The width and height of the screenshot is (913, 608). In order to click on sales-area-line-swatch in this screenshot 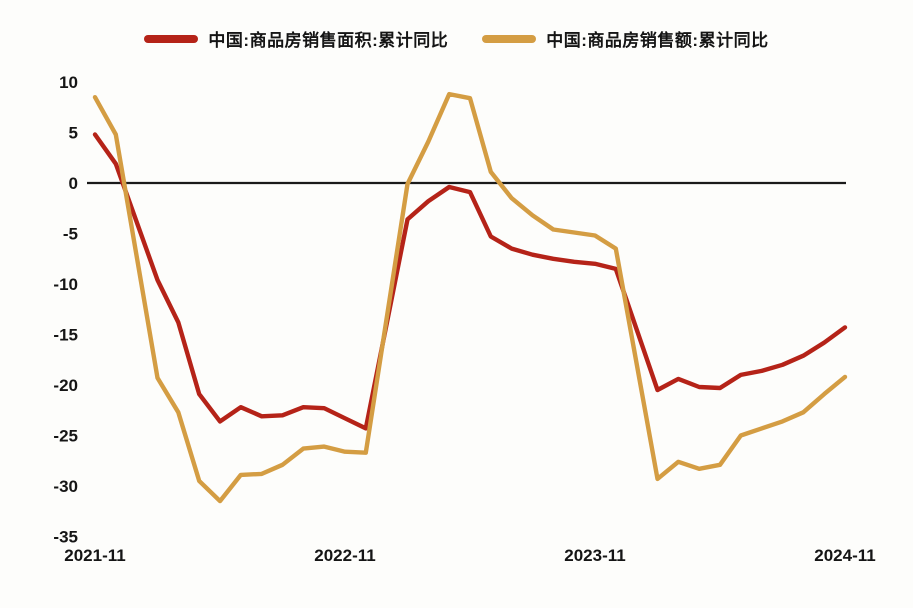, I will do `click(171, 38)`.